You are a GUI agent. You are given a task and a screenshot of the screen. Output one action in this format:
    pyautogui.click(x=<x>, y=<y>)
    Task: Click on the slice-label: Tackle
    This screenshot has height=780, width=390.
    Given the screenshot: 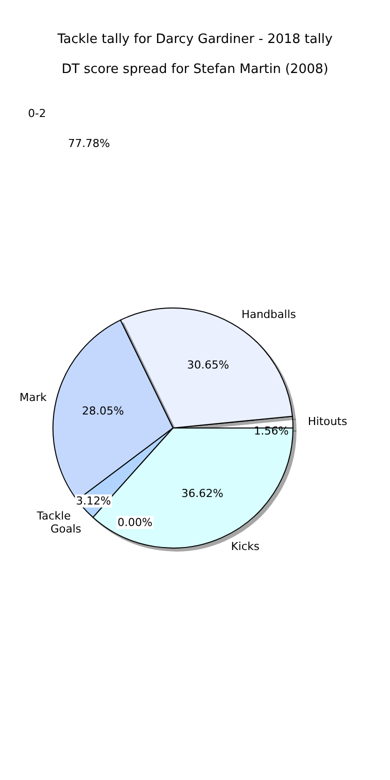 What is the action you would take?
    pyautogui.click(x=53, y=515)
    